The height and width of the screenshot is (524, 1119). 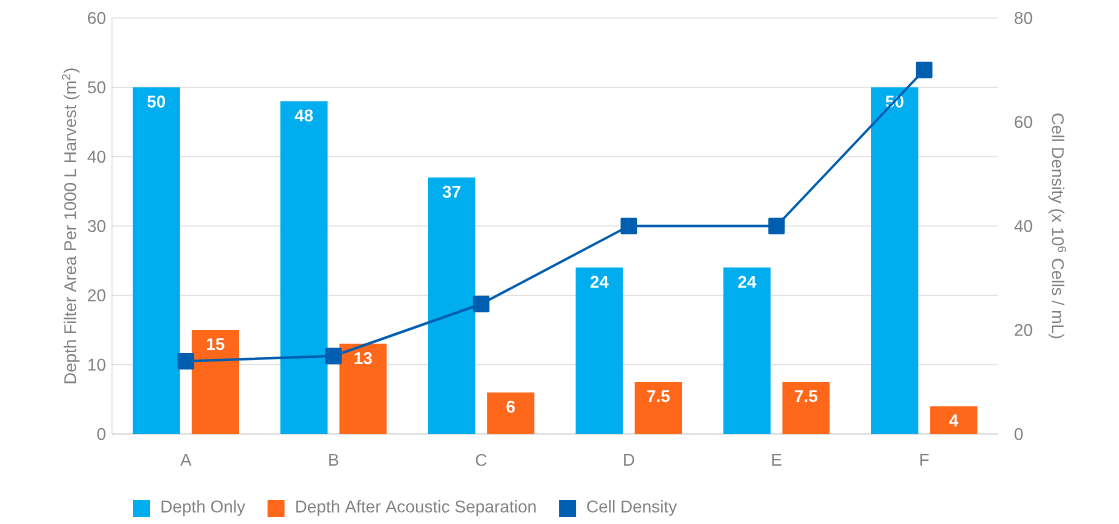 I want to click on y-tick-label: 30, so click(x=96, y=226).